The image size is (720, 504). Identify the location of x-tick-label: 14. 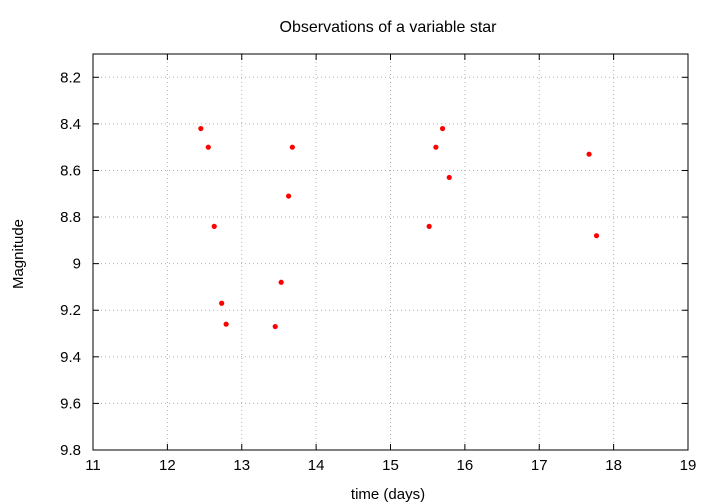
(316, 465).